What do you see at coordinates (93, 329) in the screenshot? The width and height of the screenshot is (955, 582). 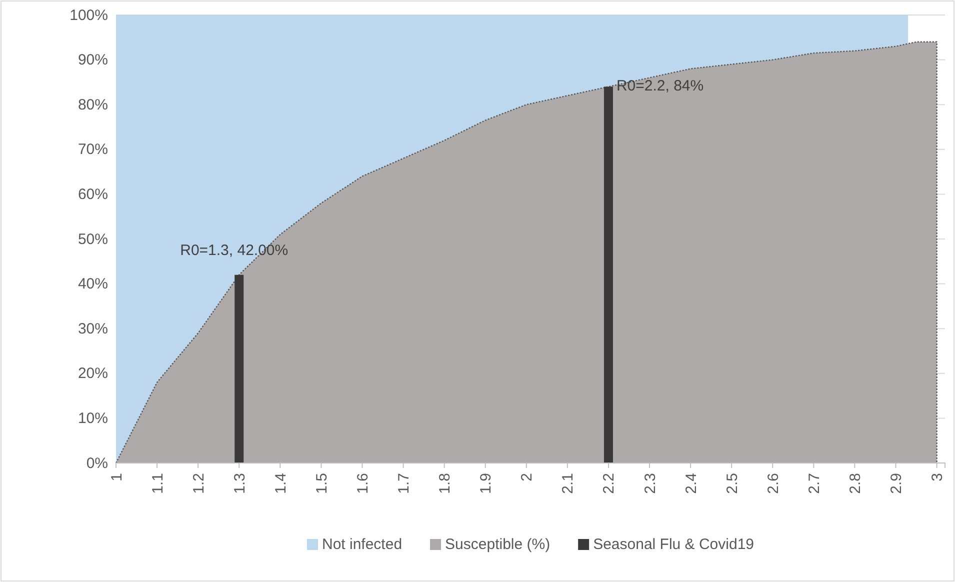 I see `y-tick-label: 30%` at bounding box center [93, 329].